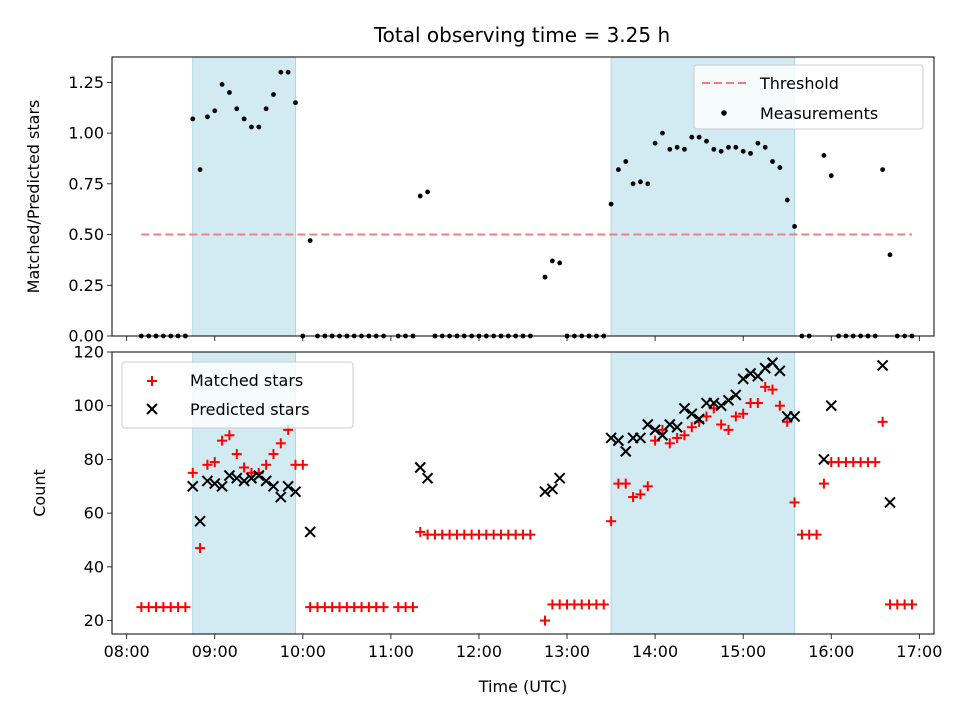 The image size is (960, 720). I want to click on legend-measurement-label: Measurements, so click(819, 113).